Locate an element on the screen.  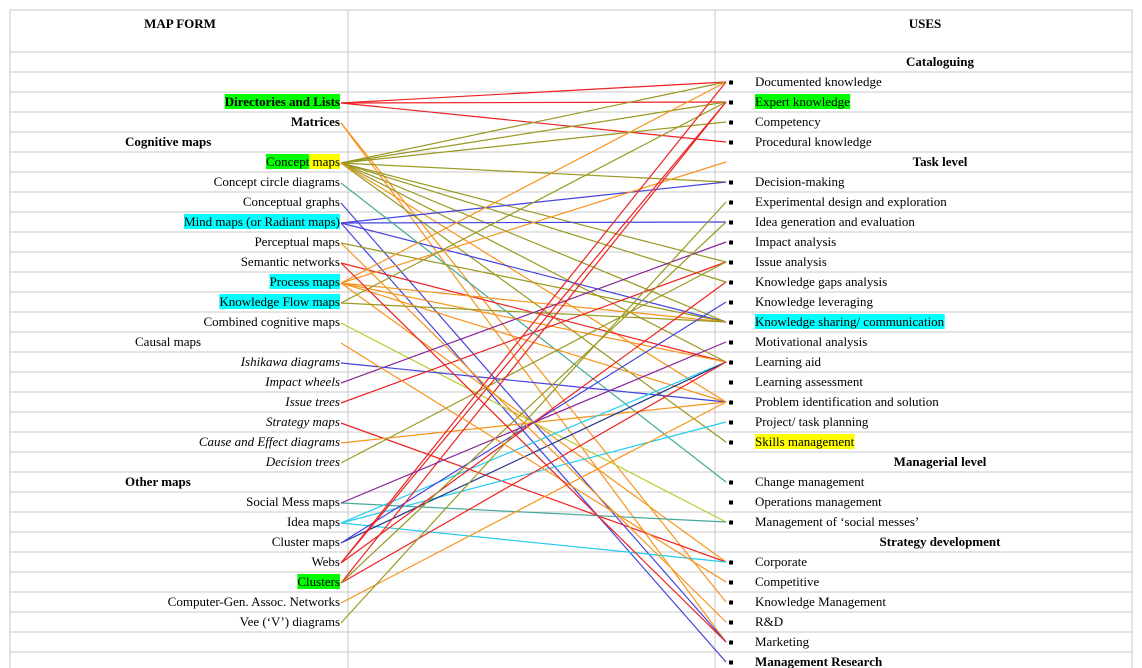
map-form-label: Semantic networks is located at coordinates (290, 261).